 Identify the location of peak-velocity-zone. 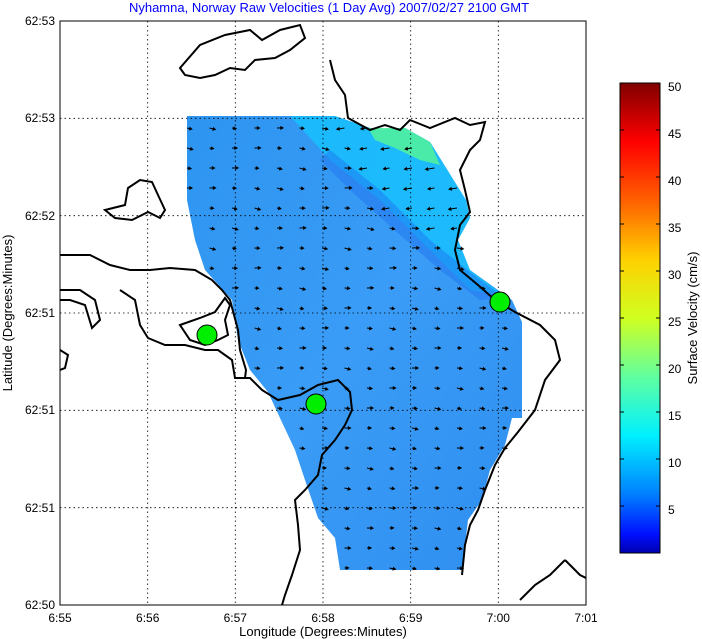
(404, 146).